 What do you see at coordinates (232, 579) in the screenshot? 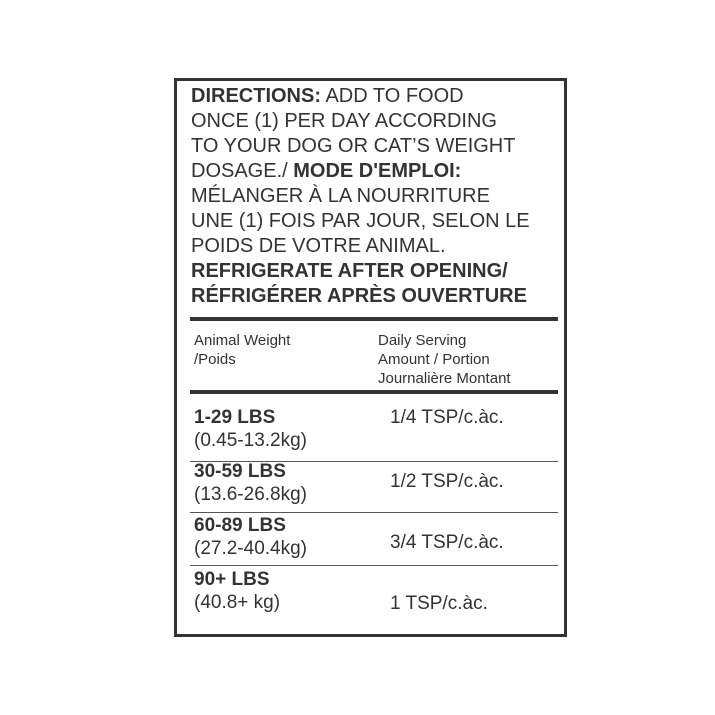
I see `weight-lbs: 90+ LBS` at bounding box center [232, 579].